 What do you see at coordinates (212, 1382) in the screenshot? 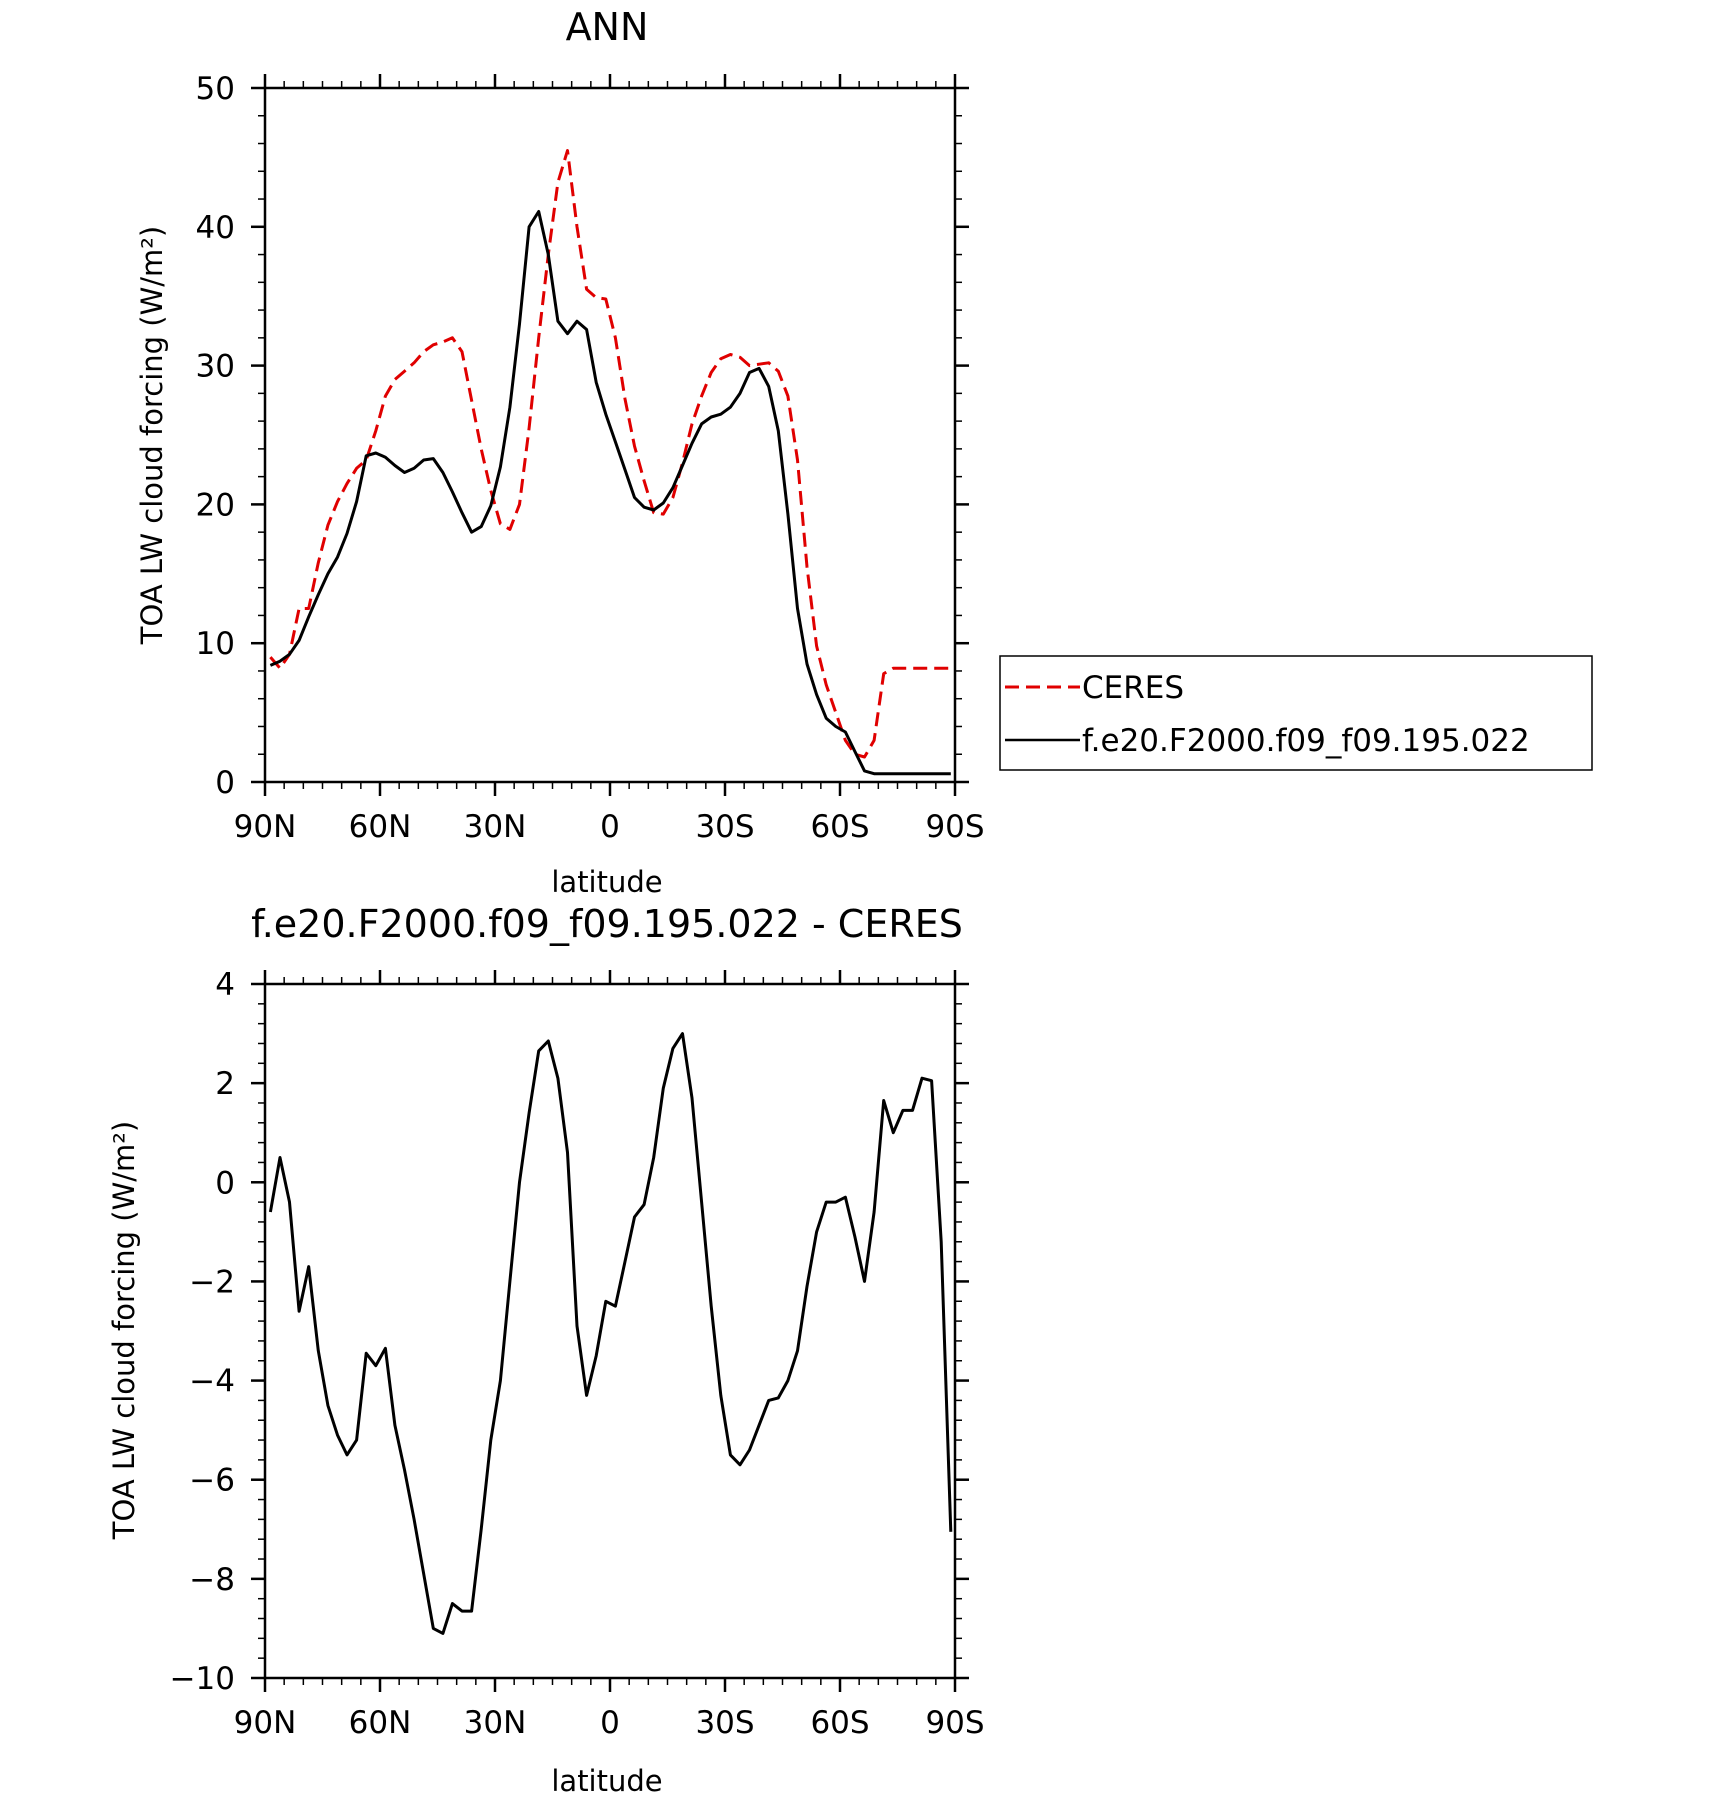
I see `y-tick-label: −4` at bounding box center [212, 1382].